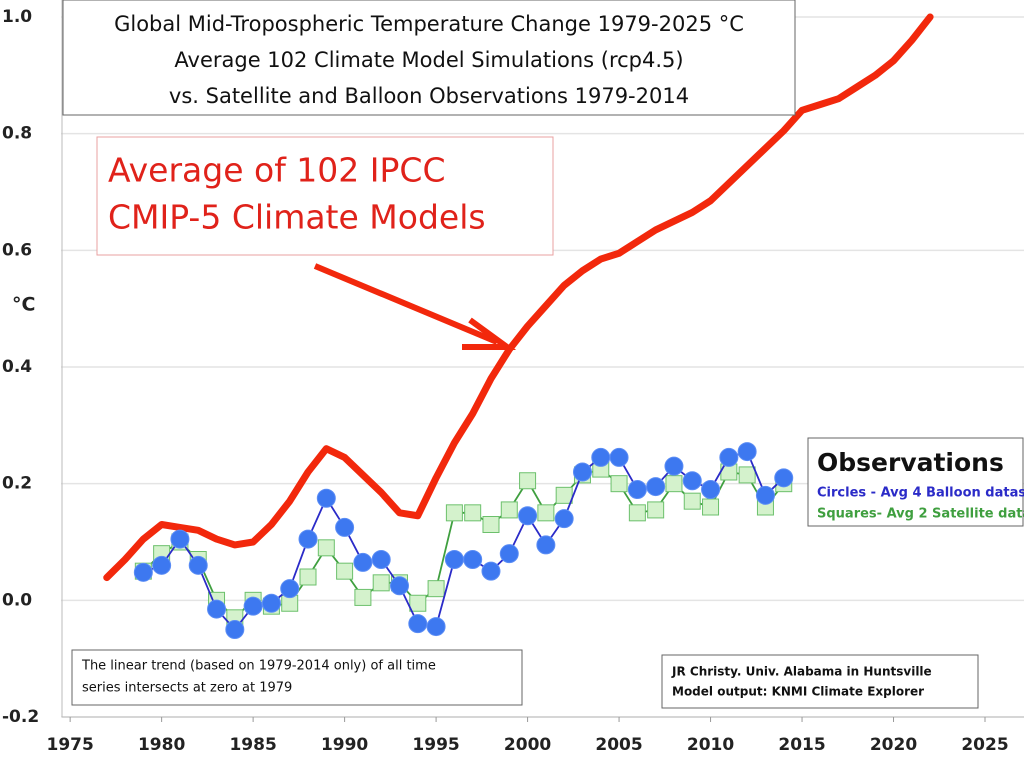 This screenshot has width=1024, height=771. Describe the element at coordinates (277, 170) in the screenshot. I see `annotation: Average of 102 IPCC` at that location.